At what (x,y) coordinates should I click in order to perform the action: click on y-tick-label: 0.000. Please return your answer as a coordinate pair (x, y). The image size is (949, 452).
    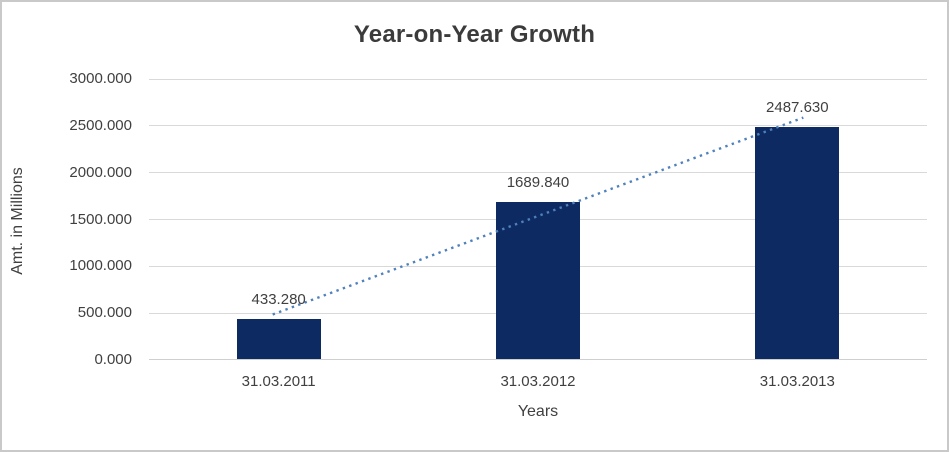
    Looking at the image, I should click on (113, 359).